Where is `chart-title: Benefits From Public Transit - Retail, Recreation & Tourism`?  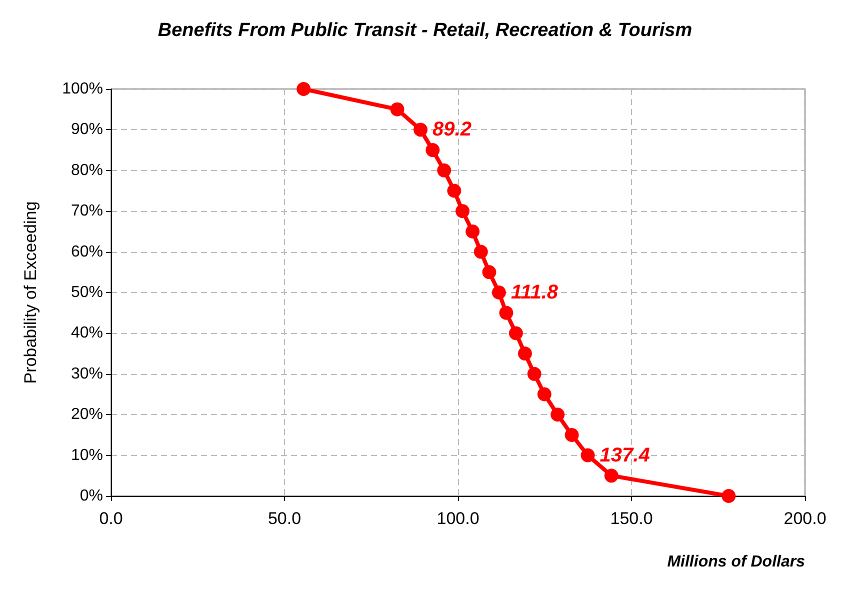
chart-title: Benefits From Public Transit - Retail, Recreation & Tourism is located at coordinates (425, 30).